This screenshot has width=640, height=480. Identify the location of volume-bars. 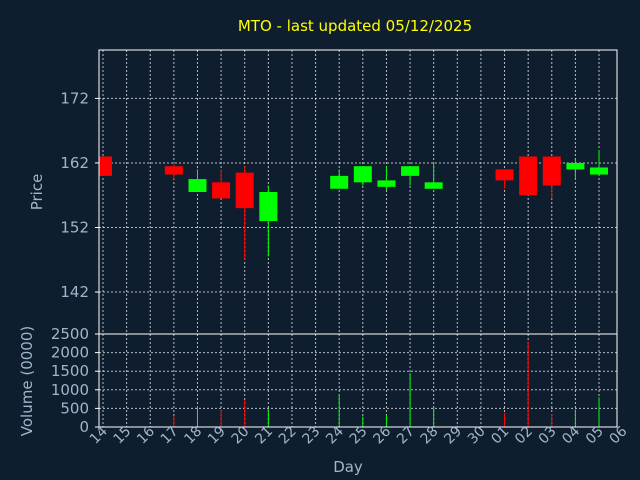
(386, 384).